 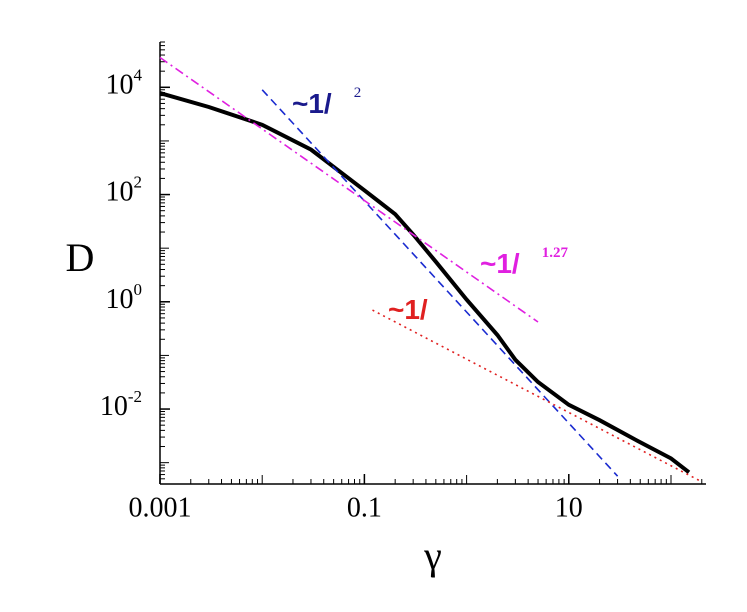 I want to click on y-tick-exponent: 0, so click(x=138, y=289).